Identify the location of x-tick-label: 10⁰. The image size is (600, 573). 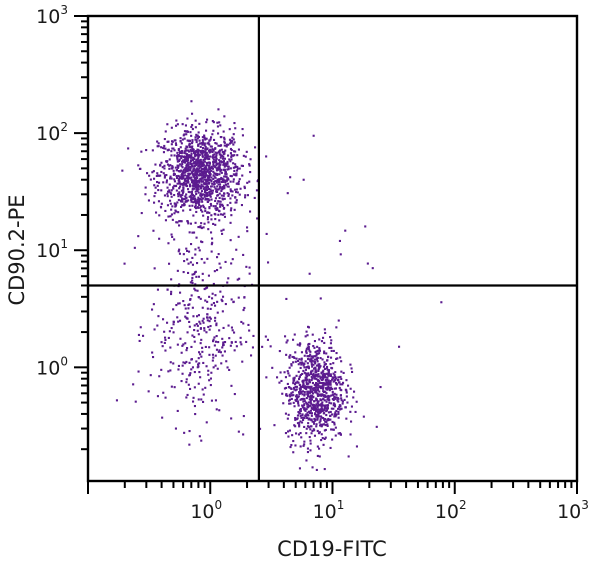
(206, 510).